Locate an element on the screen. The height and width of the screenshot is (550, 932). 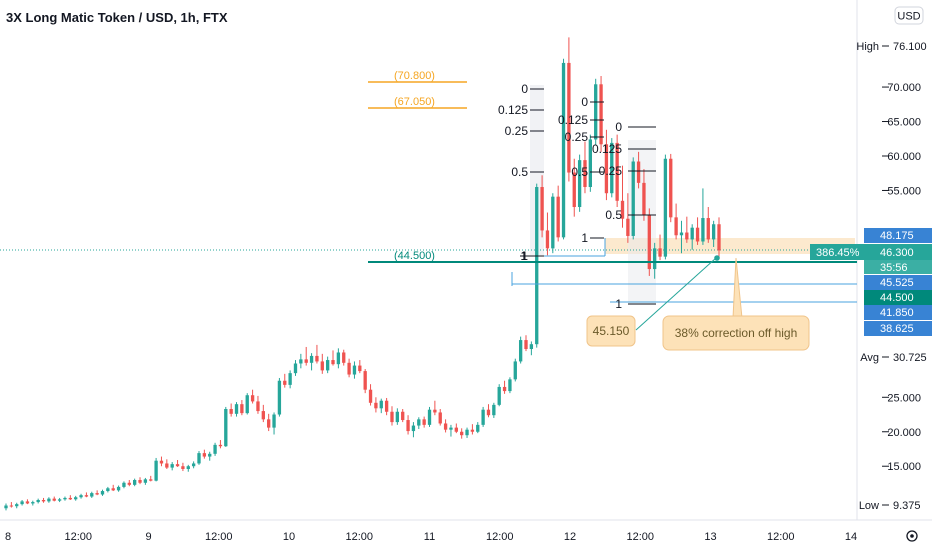
fib-a-05: 0.5 is located at coordinates (519, 172).